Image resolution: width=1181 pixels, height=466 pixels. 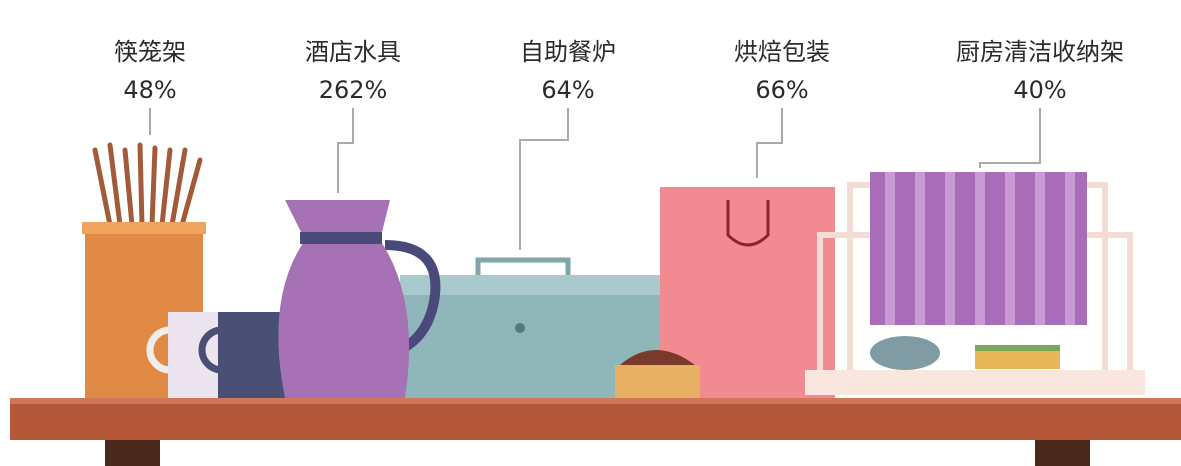 I want to click on item-name: 烘焙包装, so click(x=782, y=52).